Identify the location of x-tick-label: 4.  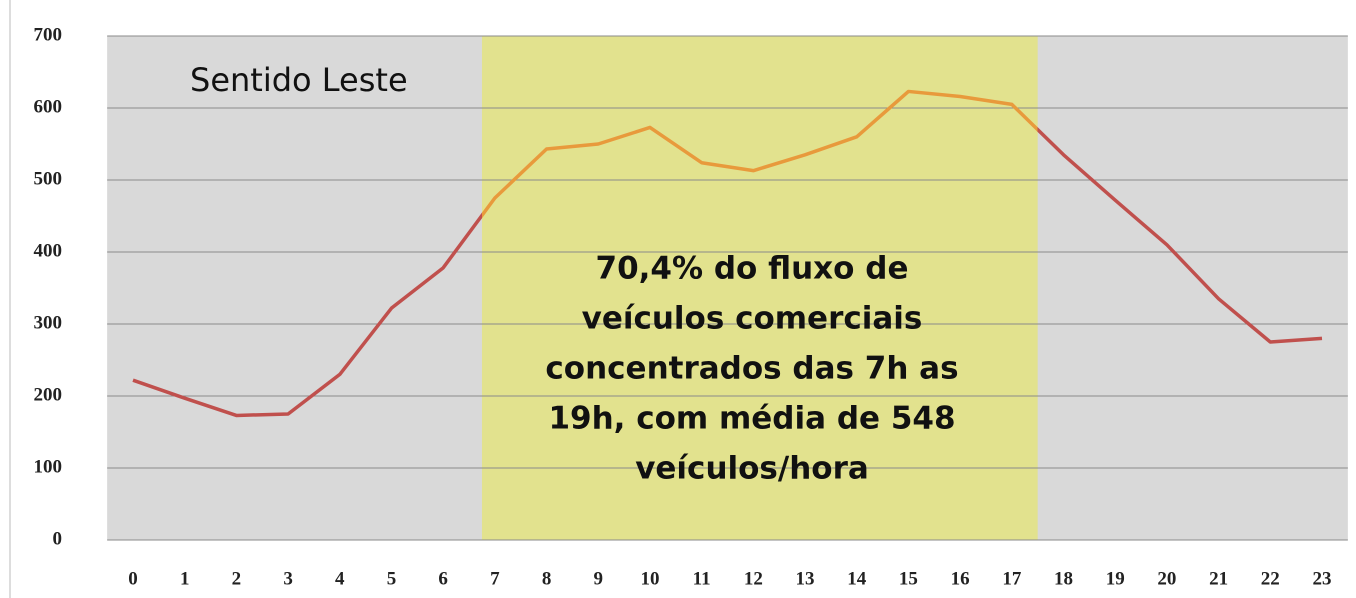
(340, 578).